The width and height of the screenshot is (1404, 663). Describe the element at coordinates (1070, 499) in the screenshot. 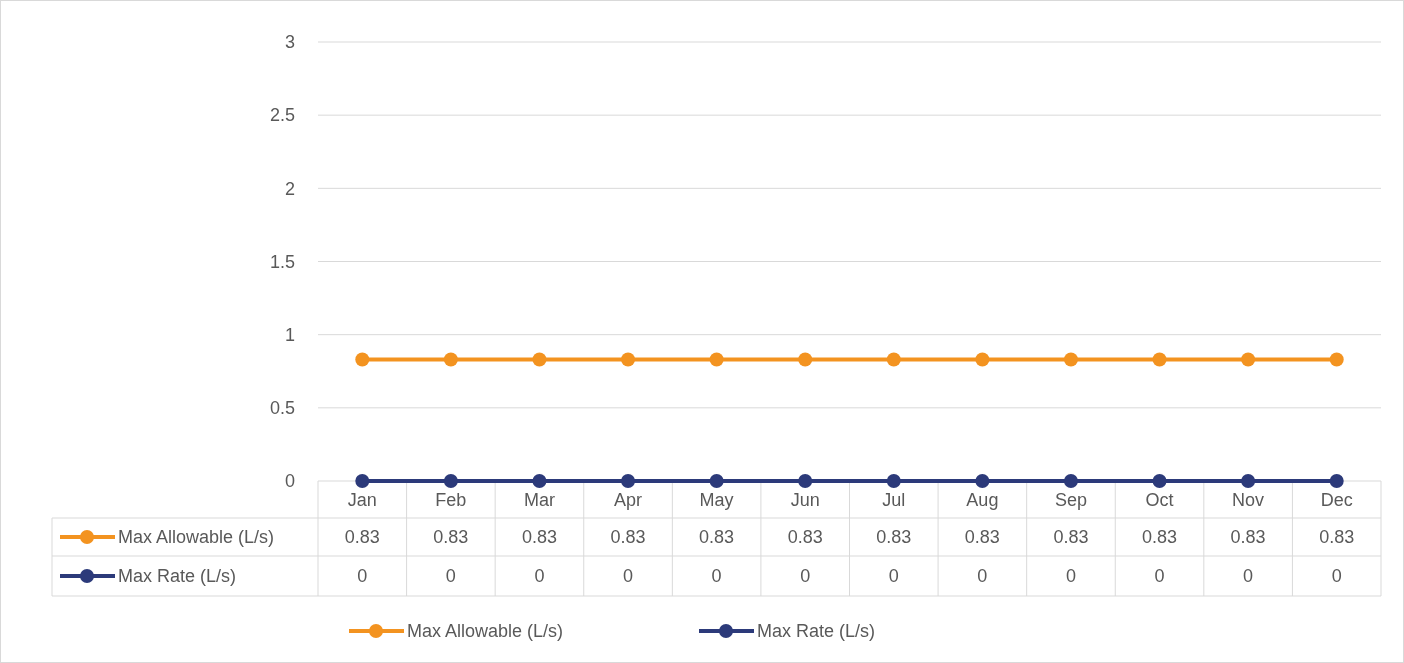

I see `x-tick-label: Sep` at that location.